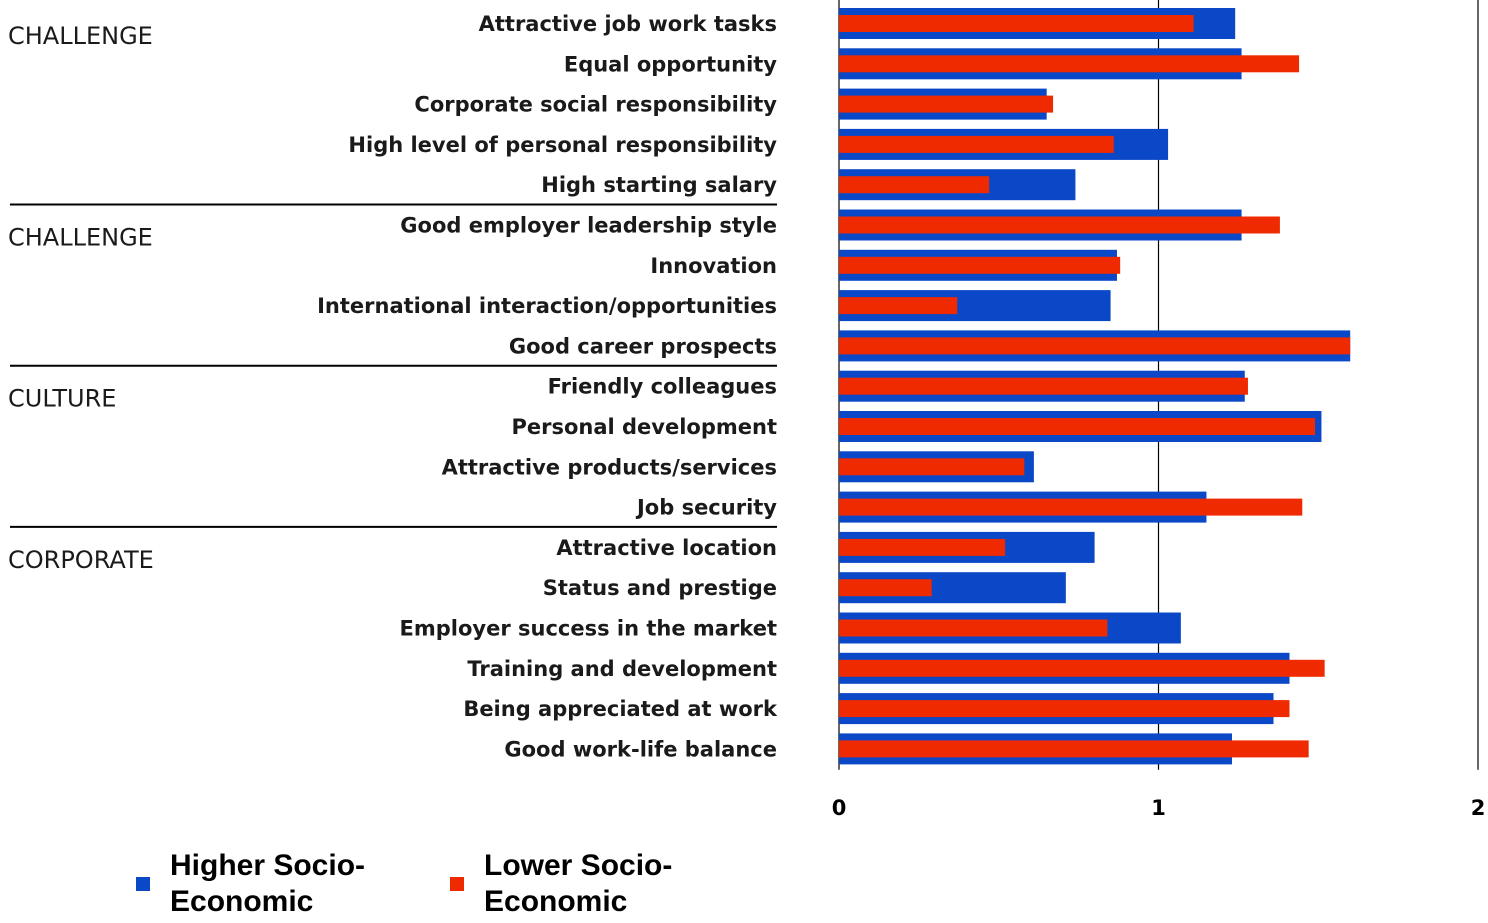  Describe the element at coordinates (588, 629) in the screenshot. I see `category-label: Employer success in the market` at that location.